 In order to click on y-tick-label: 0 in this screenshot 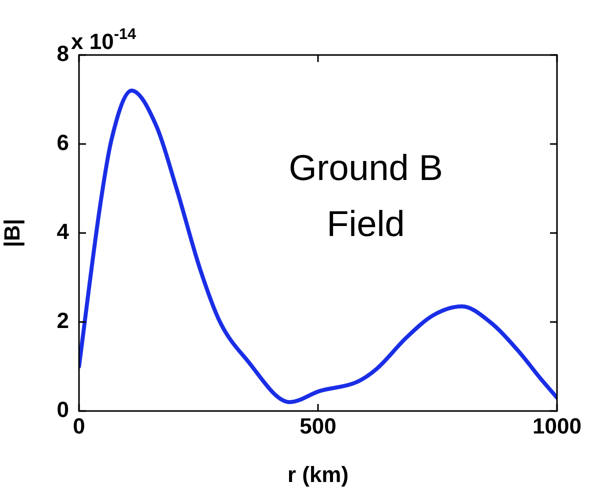, I will do `click(62, 409)`.